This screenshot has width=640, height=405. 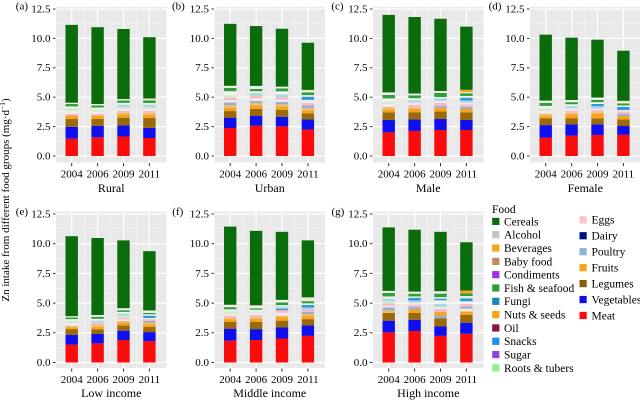 What do you see at coordinates (613, 285) in the screenshot?
I see `svg-text: Legumes` at bounding box center [613, 285].